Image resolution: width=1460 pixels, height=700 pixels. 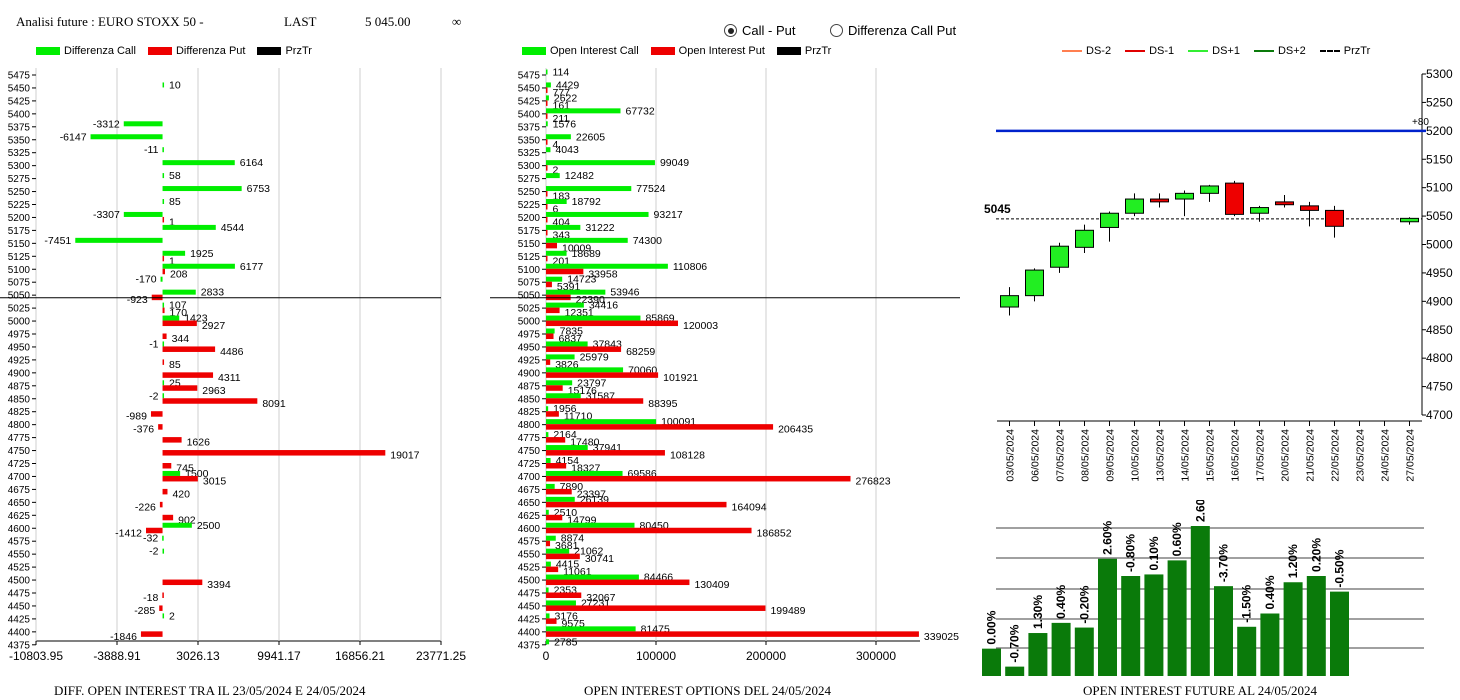 I want to click on strike-label: 4700, so click(x=19, y=477).